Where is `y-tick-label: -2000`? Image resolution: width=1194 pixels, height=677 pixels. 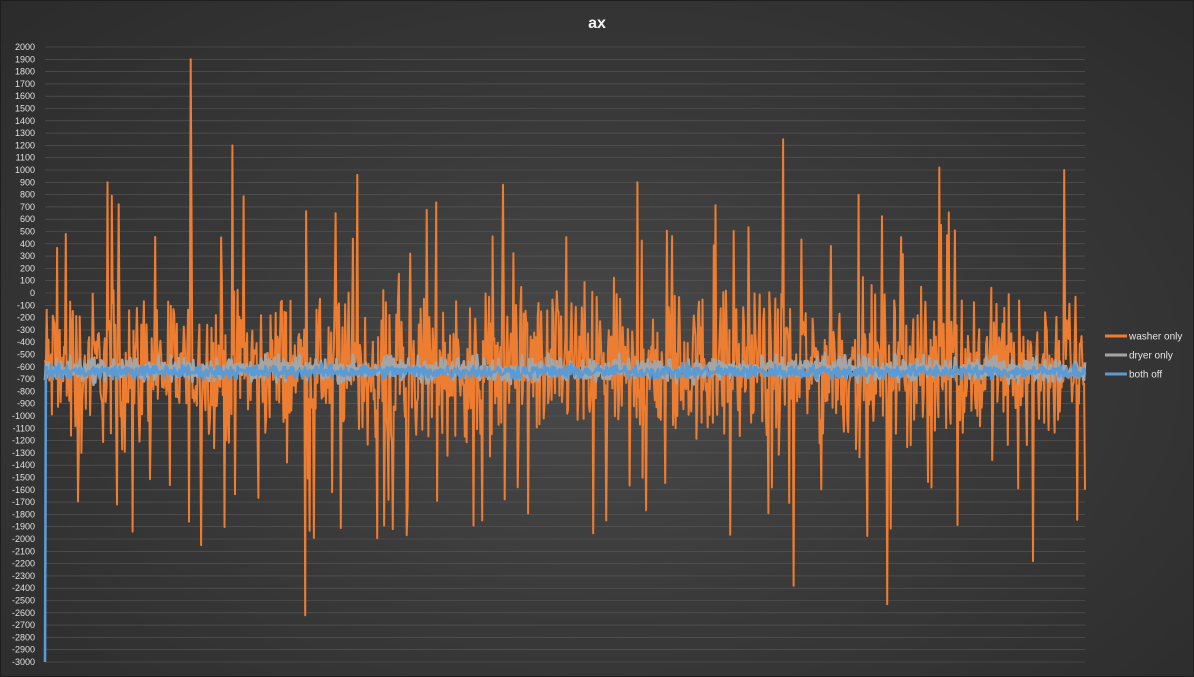
y-tick-label: -2000 is located at coordinates (23, 539).